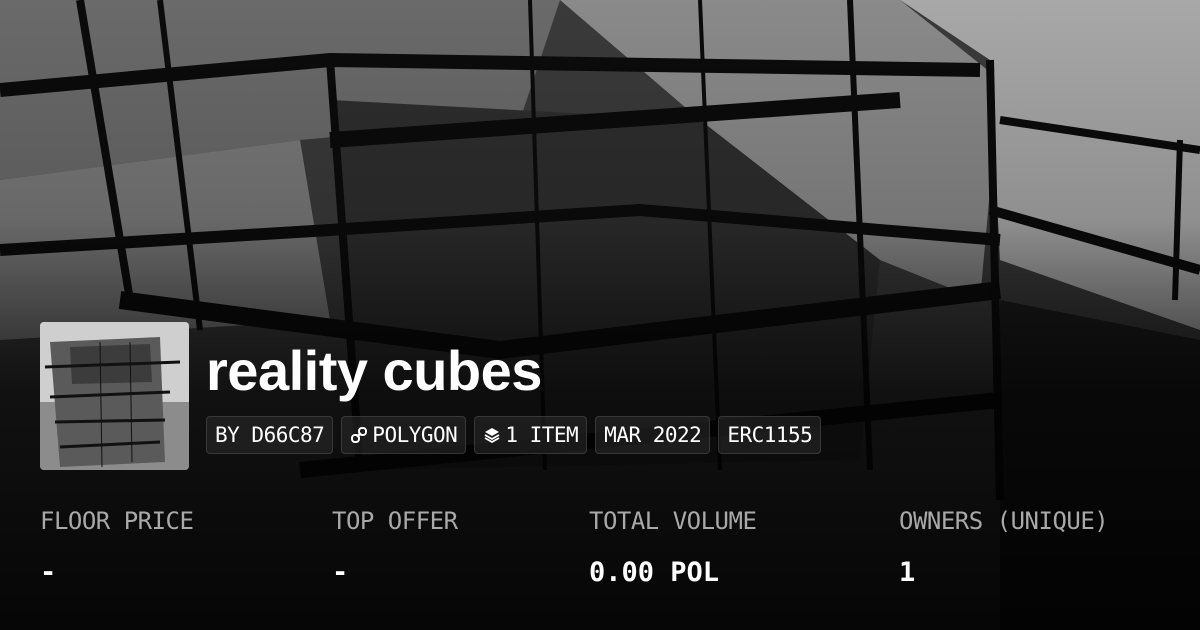 The height and width of the screenshot is (630, 1200). I want to click on items-chip: 1 ITEM, so click(531, 435).